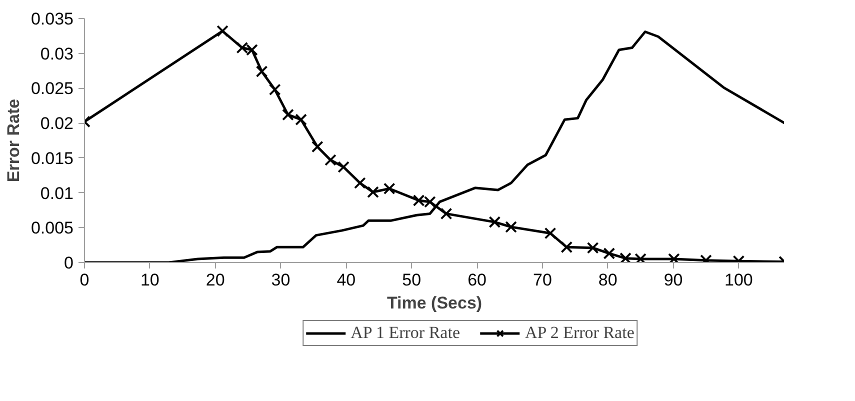  Describe the element at coordinates (52, 19) in the screenshot. I see `y-tick-label: 0.035` at that location.